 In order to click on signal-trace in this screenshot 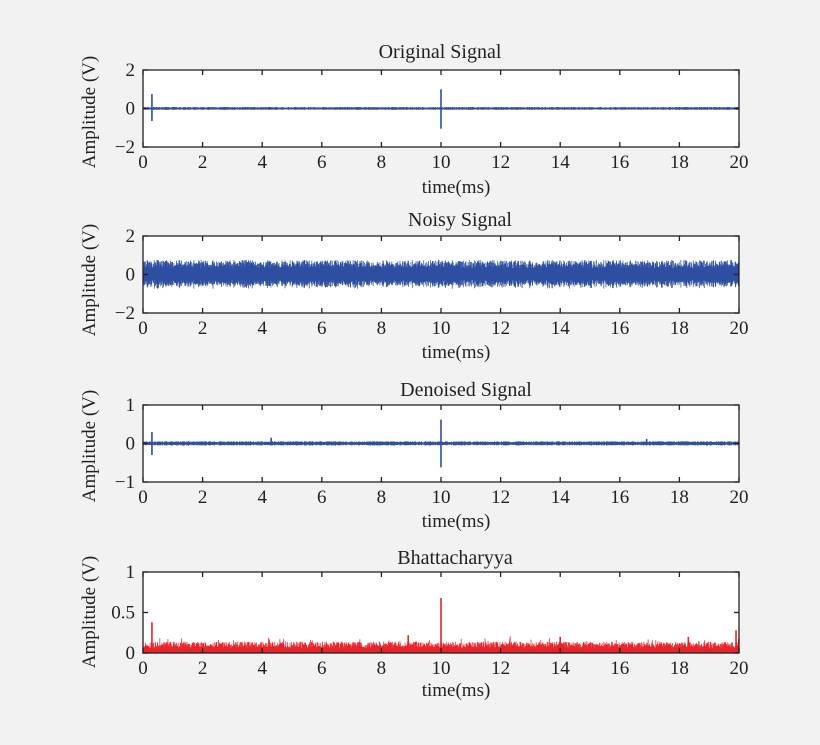, I will do `click(441, 443)`.